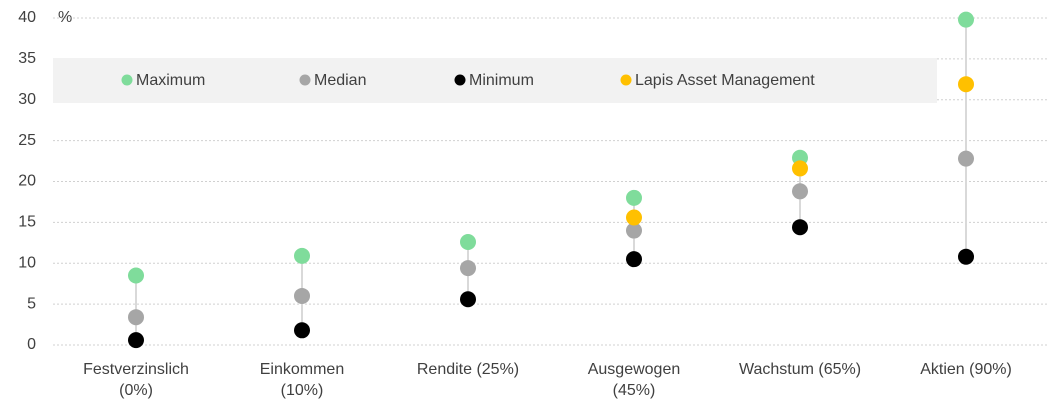 This screenshot has width=1054, height=405. What do you see at coordinates (27, 17) in the screenshot?
I see `y-tick-label: 40` at bounding box center [27, 17].